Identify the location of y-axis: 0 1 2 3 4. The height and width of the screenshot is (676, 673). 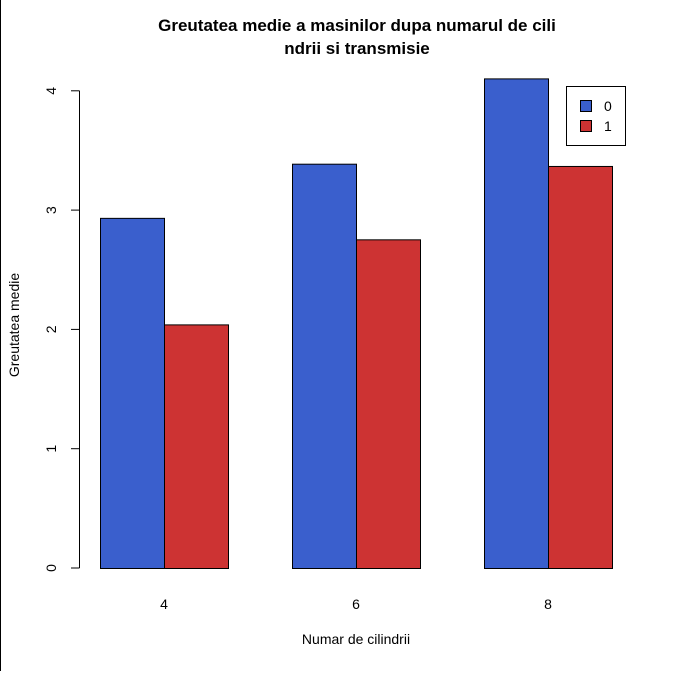
(61, 329).